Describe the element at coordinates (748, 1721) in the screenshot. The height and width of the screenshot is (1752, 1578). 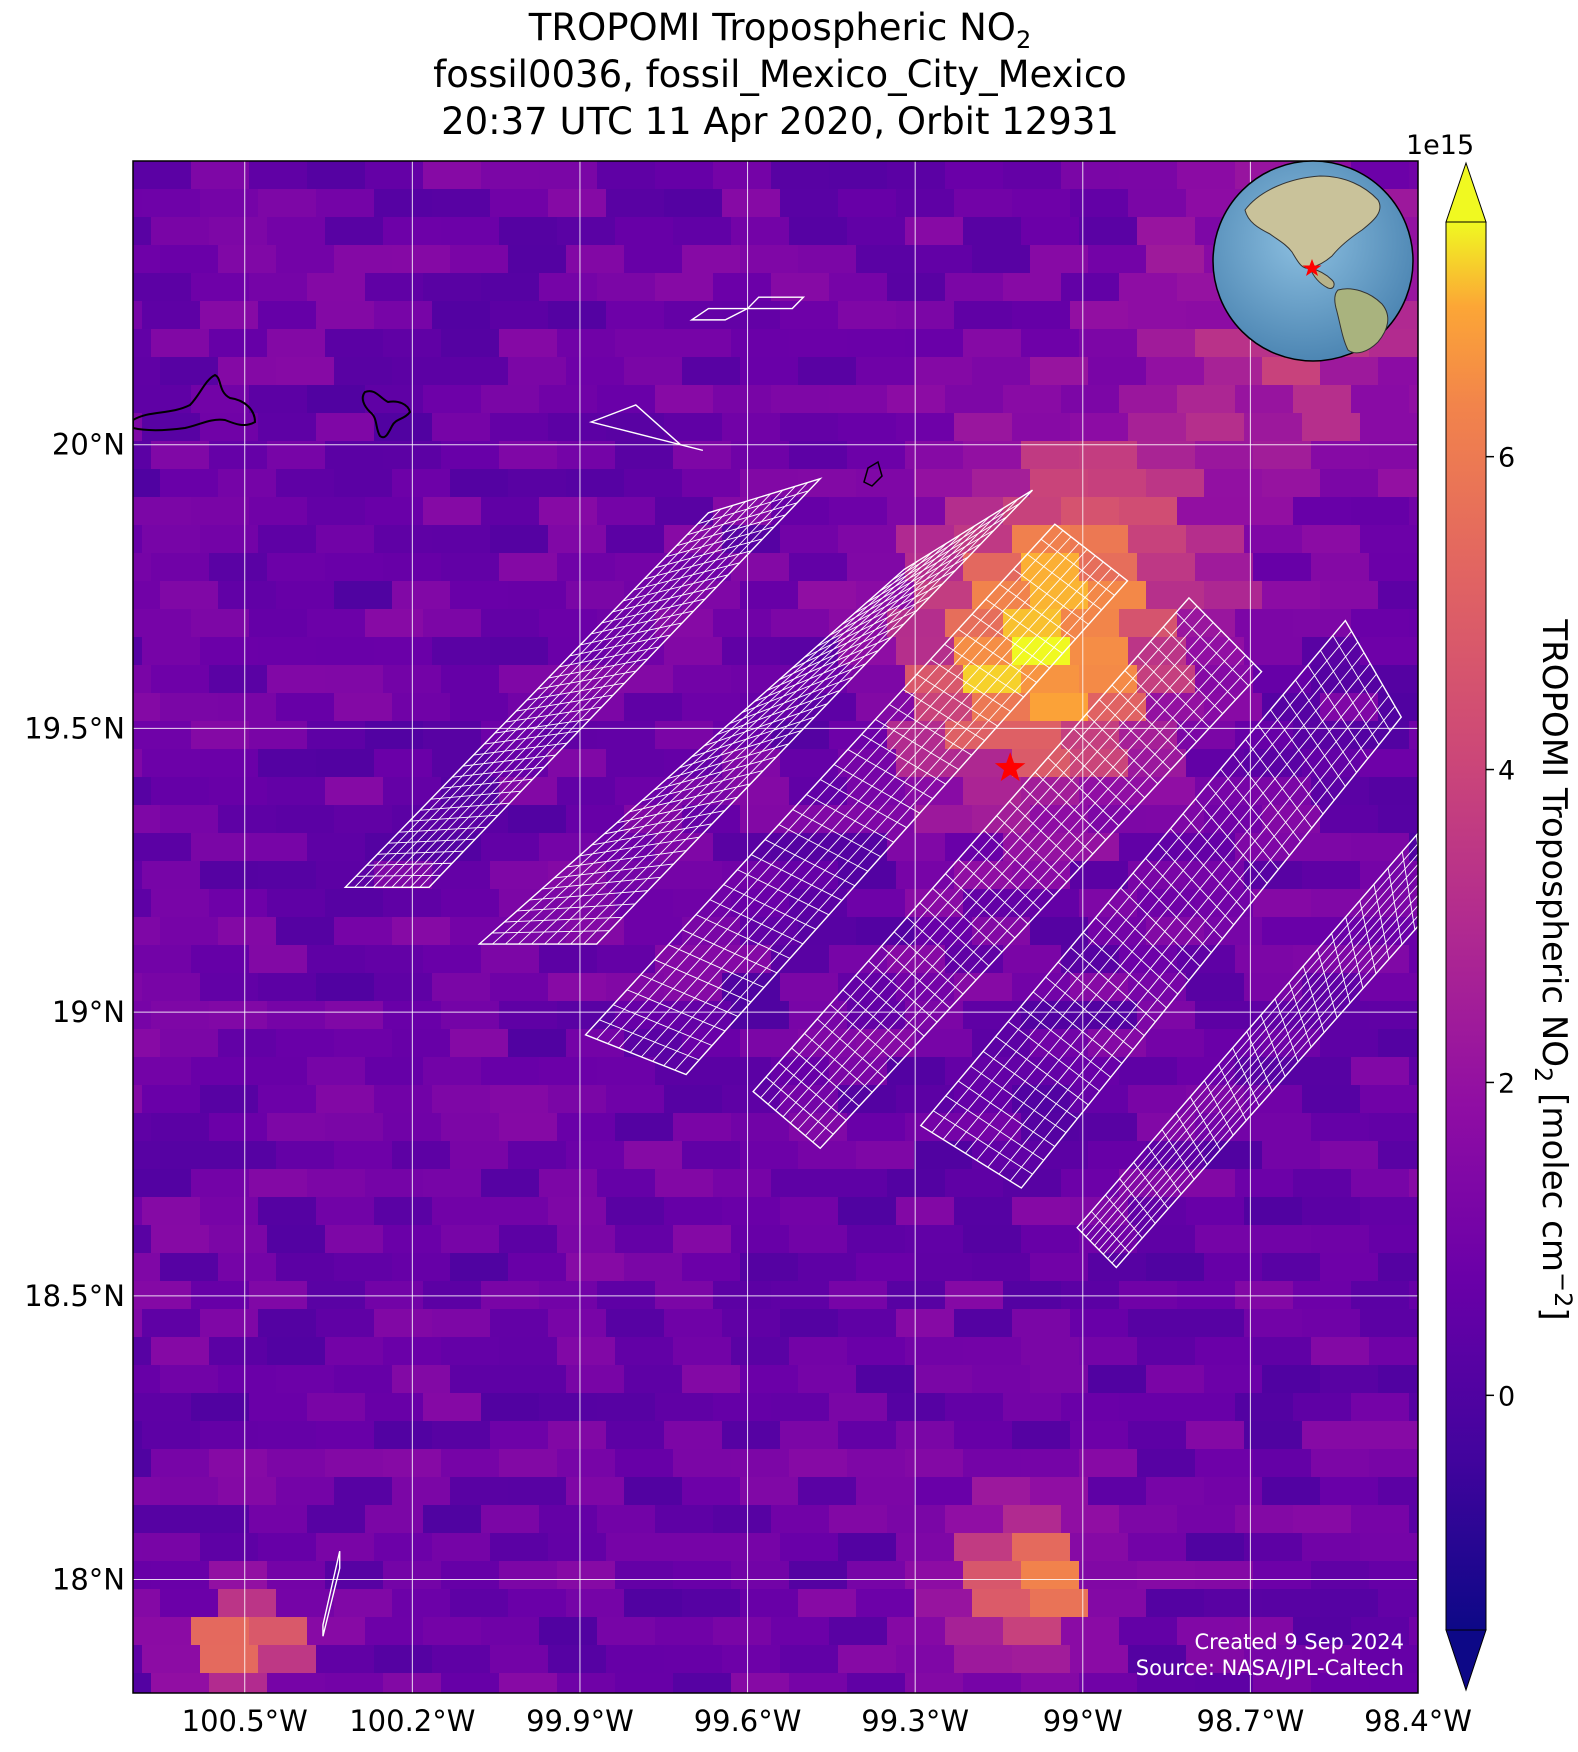
I see `x-tick-label: 99.6°W` at that location.